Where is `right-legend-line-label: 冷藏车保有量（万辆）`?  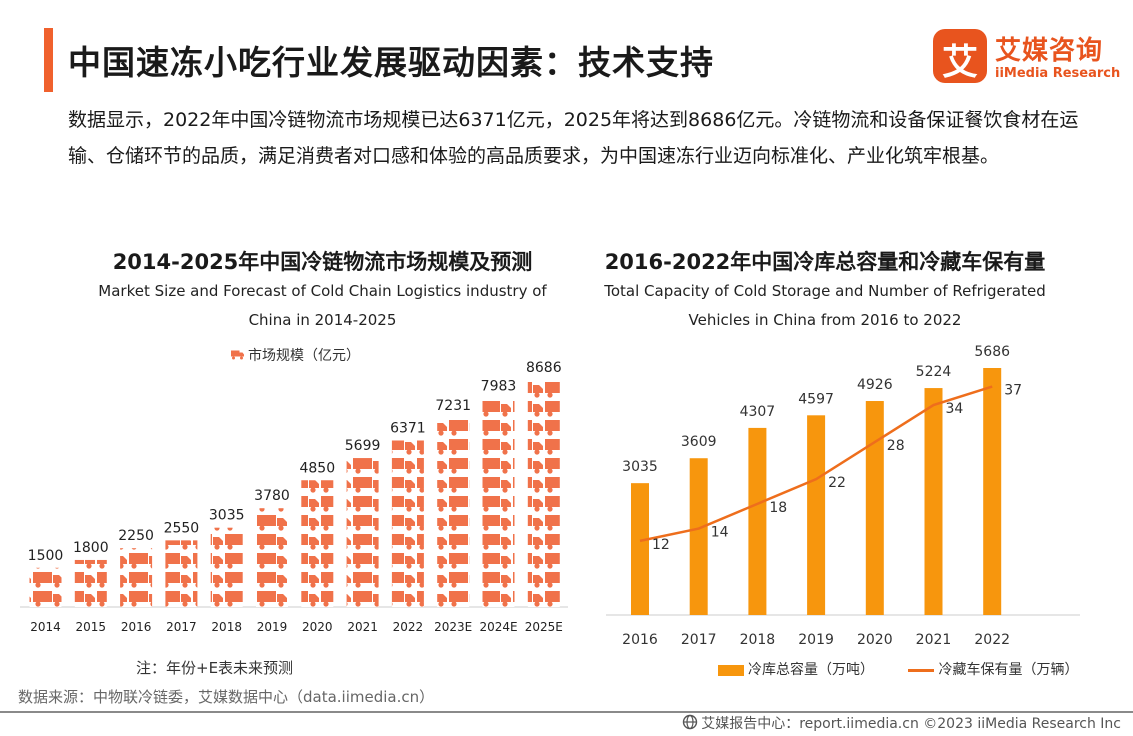 right-legend-line-label: 冷藏车保有量（万辆） is located at coordinates (1008, 670).